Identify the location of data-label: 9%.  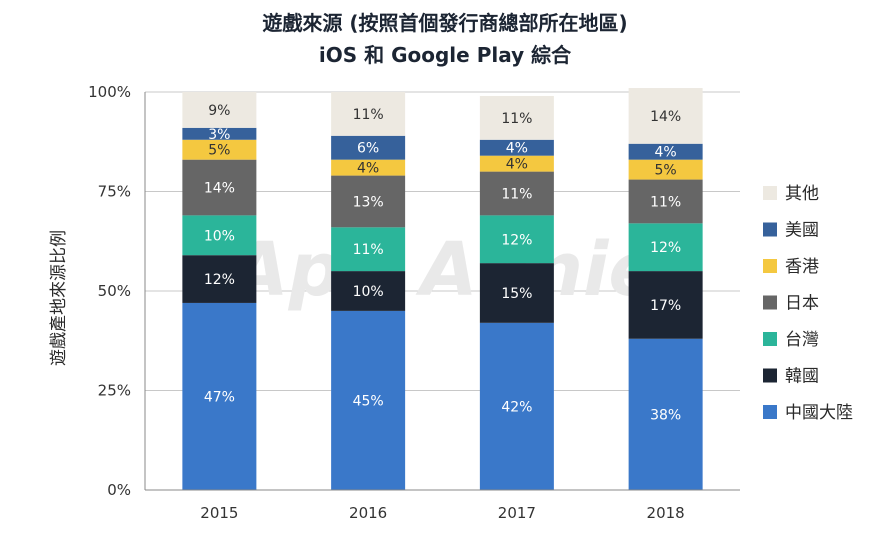
(219, 111).